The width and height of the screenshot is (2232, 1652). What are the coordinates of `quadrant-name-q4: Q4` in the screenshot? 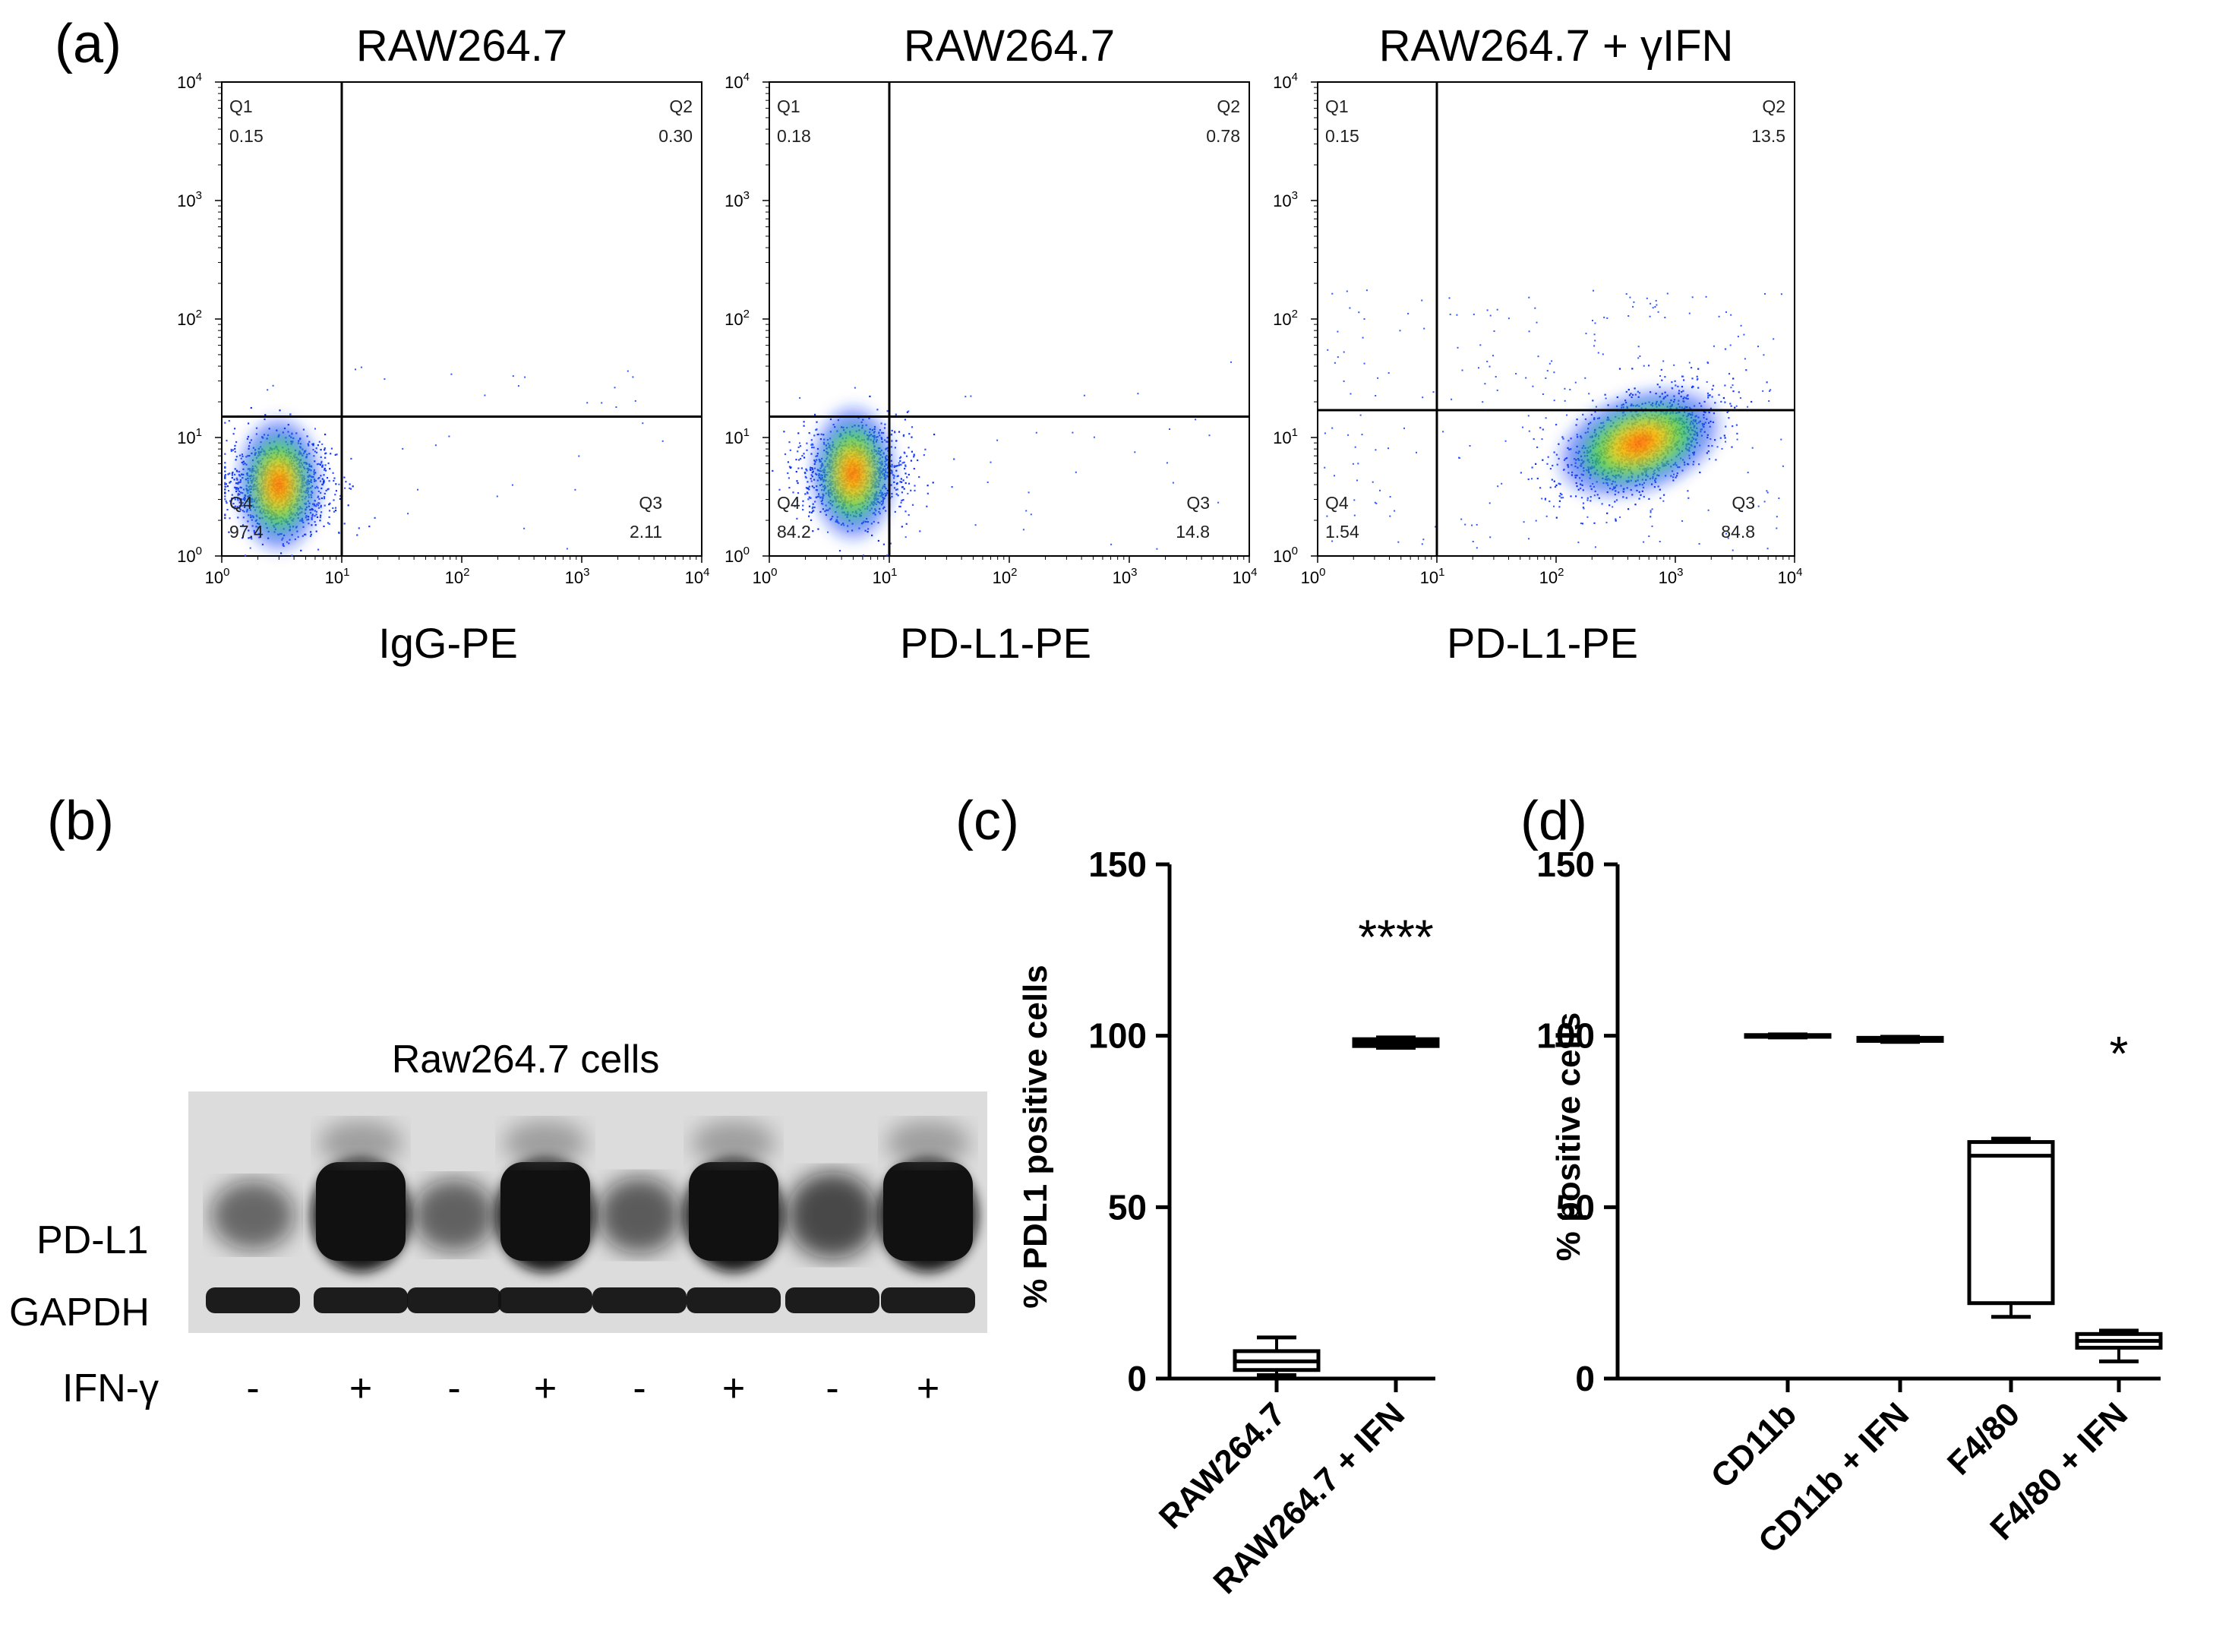 It's located at (788, 503).